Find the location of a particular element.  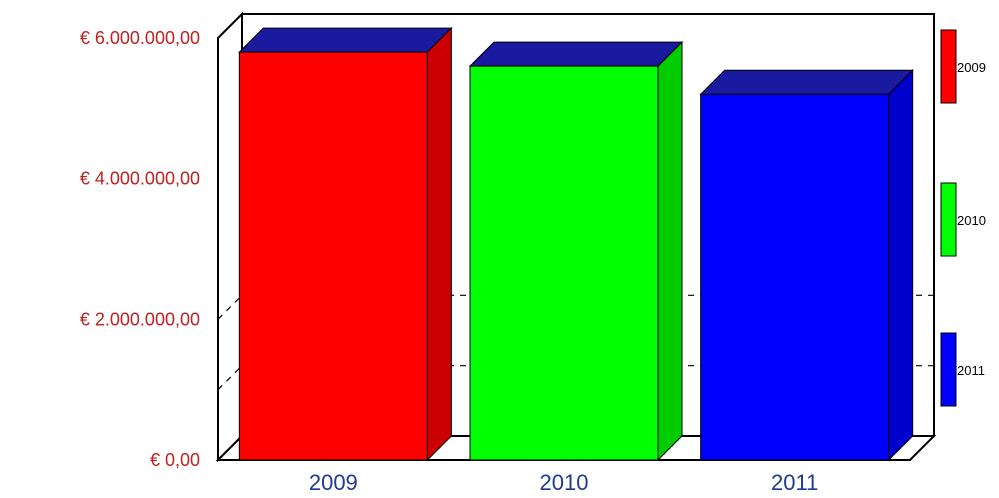

y-tick-label: € 6.000.000,00 is located at coordinates (140, 38).